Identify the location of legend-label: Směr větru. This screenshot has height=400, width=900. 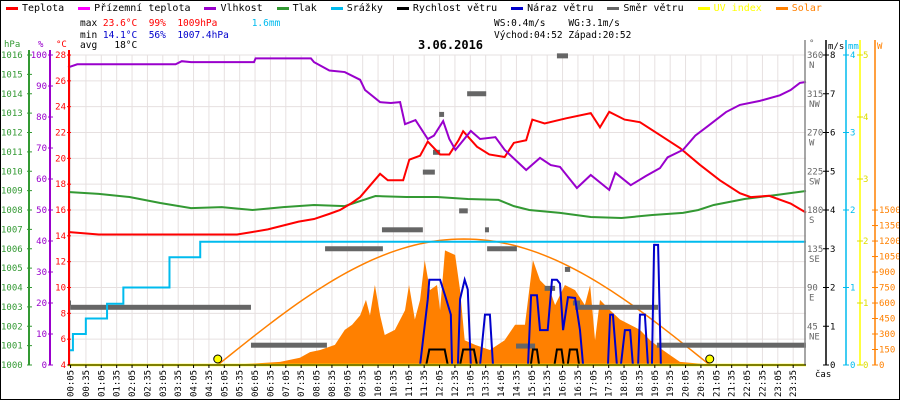
(653, 8).